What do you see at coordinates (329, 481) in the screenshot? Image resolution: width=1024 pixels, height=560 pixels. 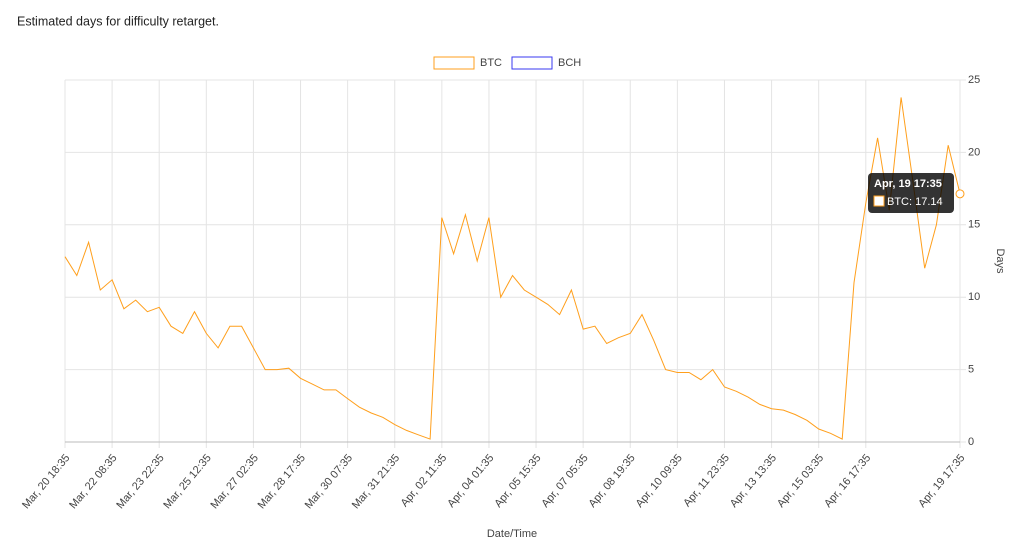 I see `x-tick-label: Mar, 30 07:35` at bounding box center [329, 481].